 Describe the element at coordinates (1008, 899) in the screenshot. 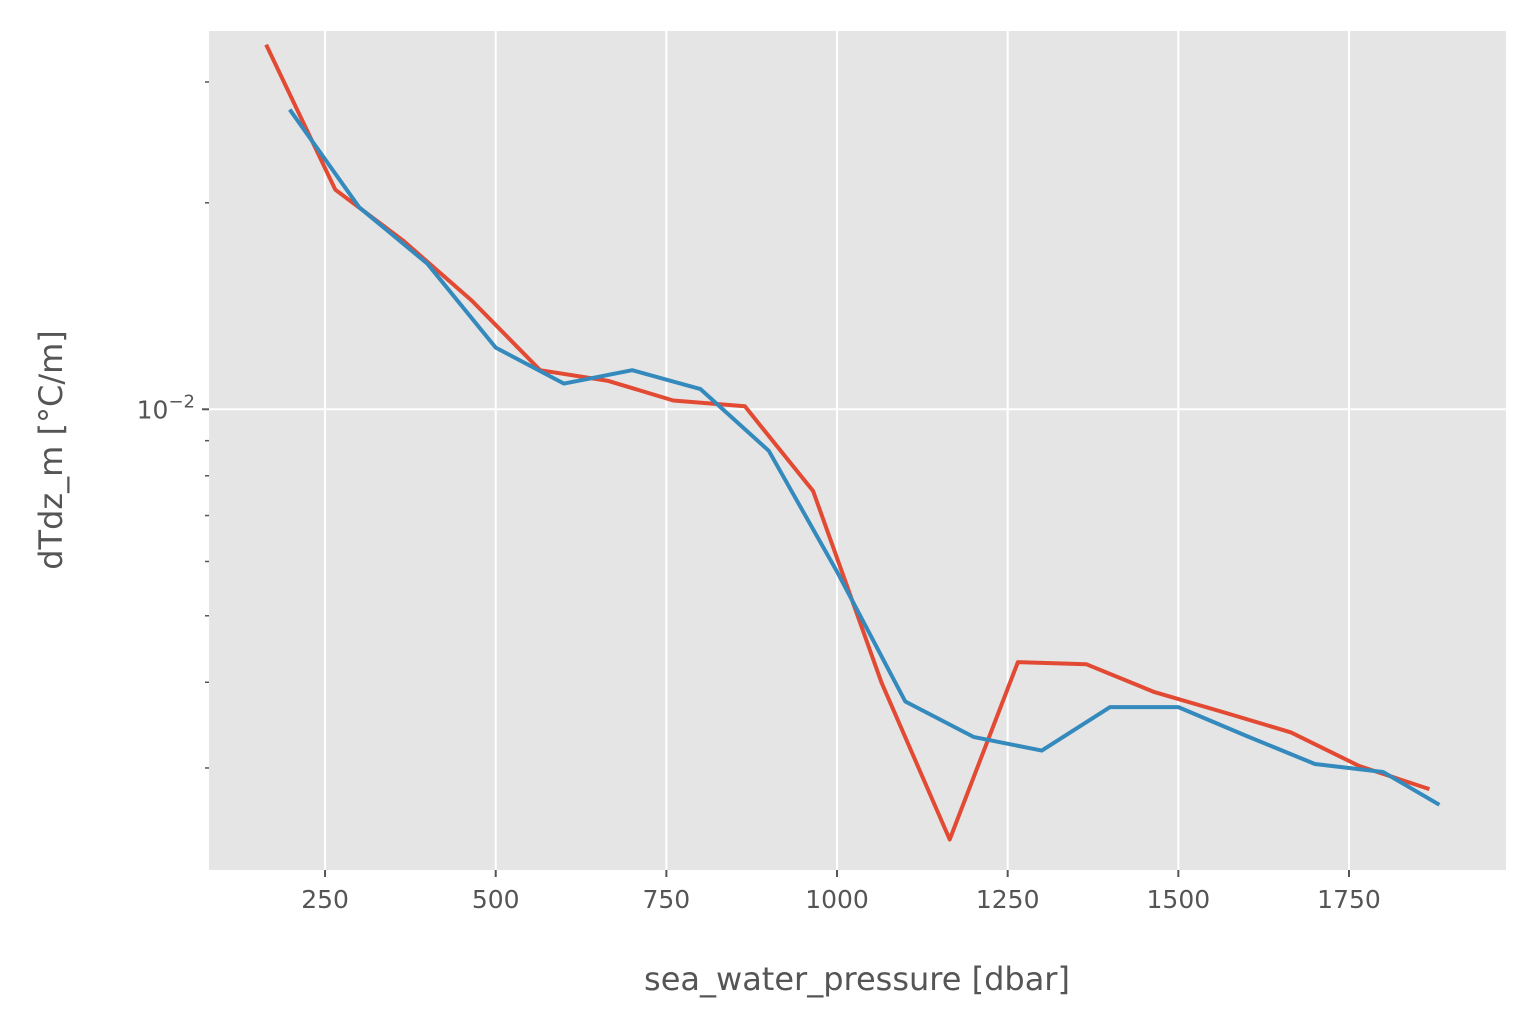

I see `x-tick-label: 1250` at that location.